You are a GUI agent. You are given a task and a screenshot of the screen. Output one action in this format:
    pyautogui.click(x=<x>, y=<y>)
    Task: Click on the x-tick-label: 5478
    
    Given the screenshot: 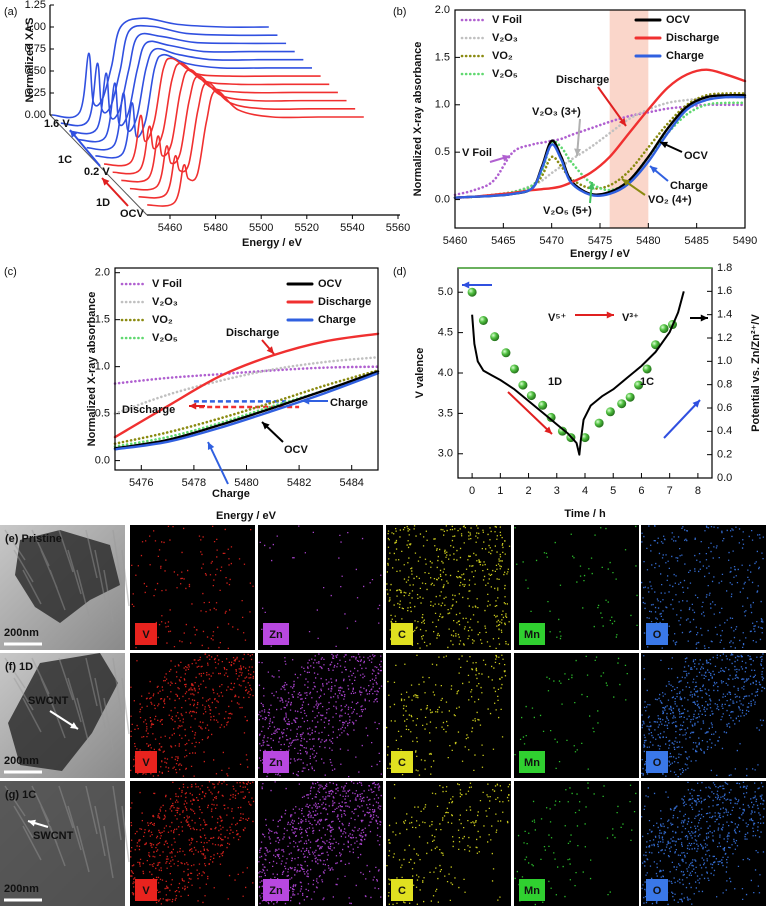 What is the action you would take?
    pyautogui.click(x=194, y=483)
    